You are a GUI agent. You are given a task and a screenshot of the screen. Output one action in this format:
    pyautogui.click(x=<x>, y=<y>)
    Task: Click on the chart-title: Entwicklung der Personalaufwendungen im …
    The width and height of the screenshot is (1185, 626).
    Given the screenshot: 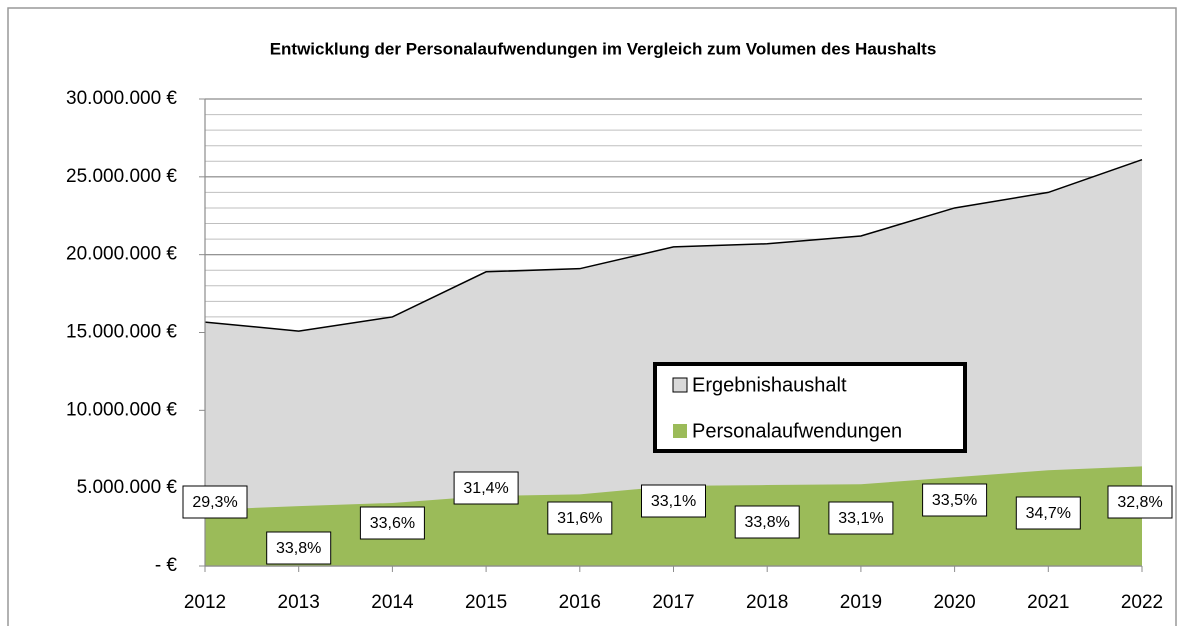 What is the action you would take?
    pyautogui.click(x=603, y=48)
    